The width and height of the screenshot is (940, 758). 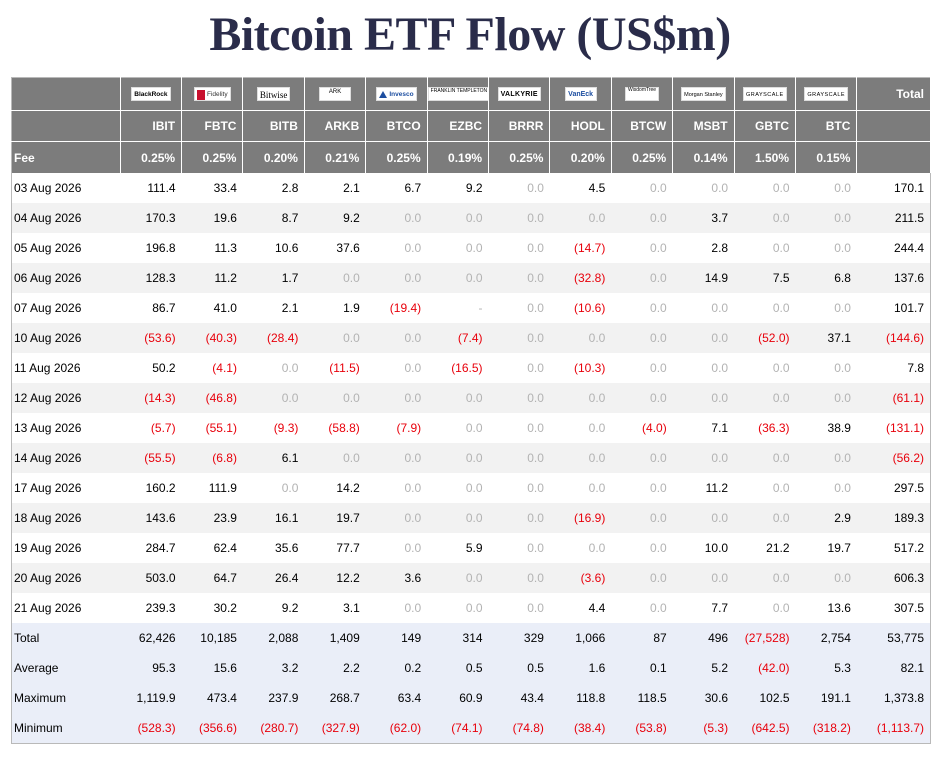 I want to click on flow-cell: 6.7, so click(x=413, y=188).